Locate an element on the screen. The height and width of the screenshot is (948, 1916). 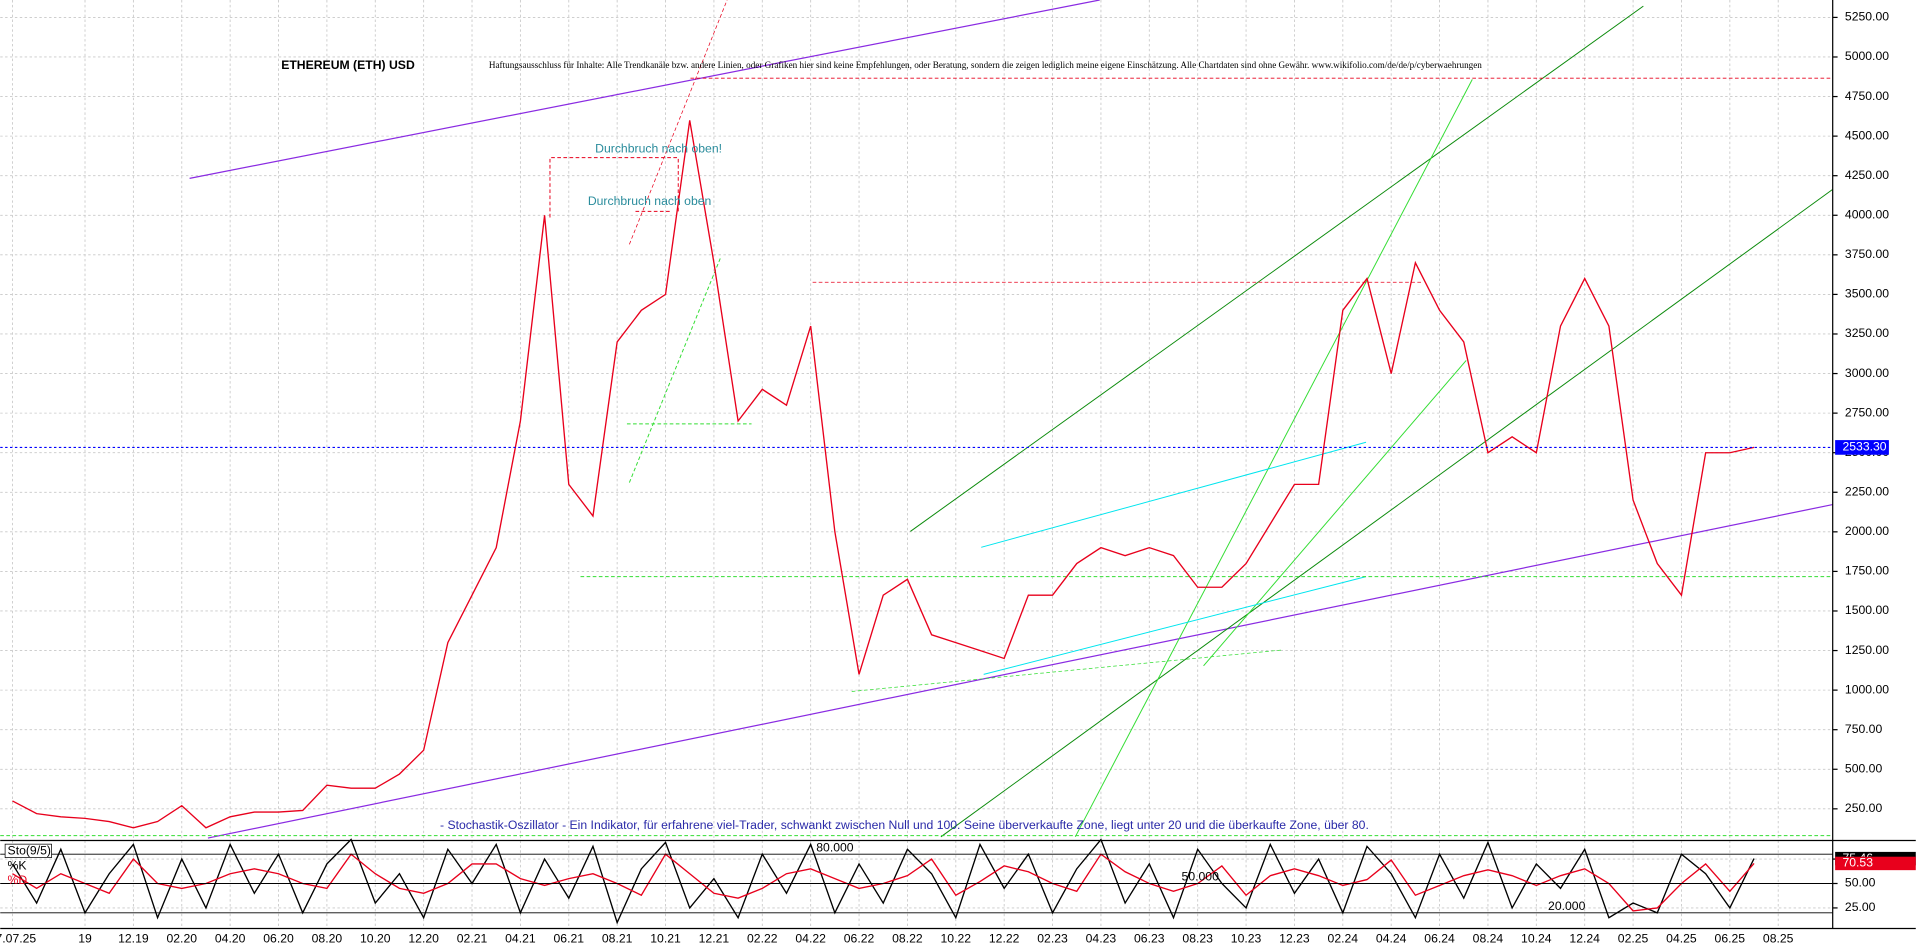
x-tick-label: 07.07.25 is located at coordinates (18, 939).